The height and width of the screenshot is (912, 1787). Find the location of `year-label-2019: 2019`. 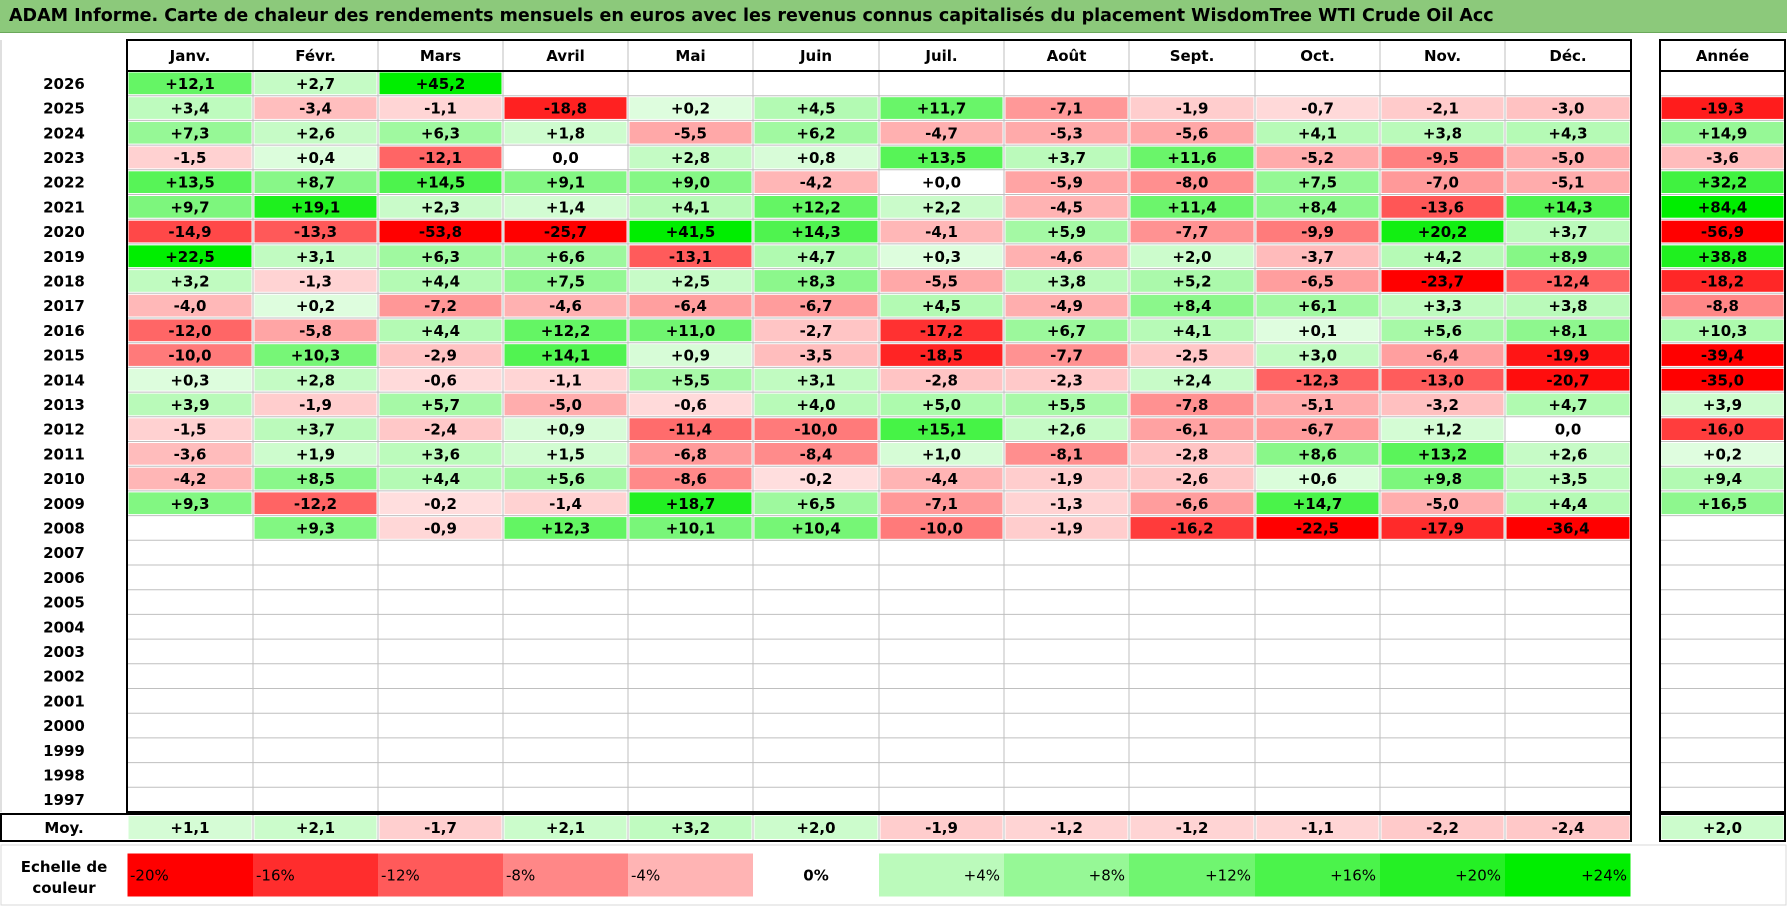

year-label-2019: 2019 is located at coordinates (64, 257).